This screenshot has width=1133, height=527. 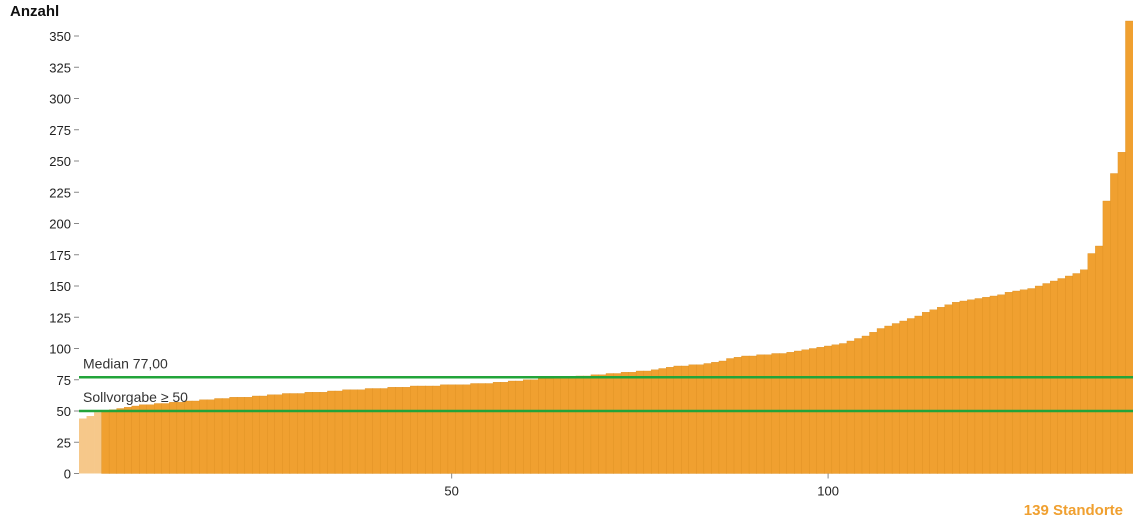 What do you see at coordinates (60, 67) in the screenshot?
I see `y-tick-label: 325` at bounding box center [60, 67].